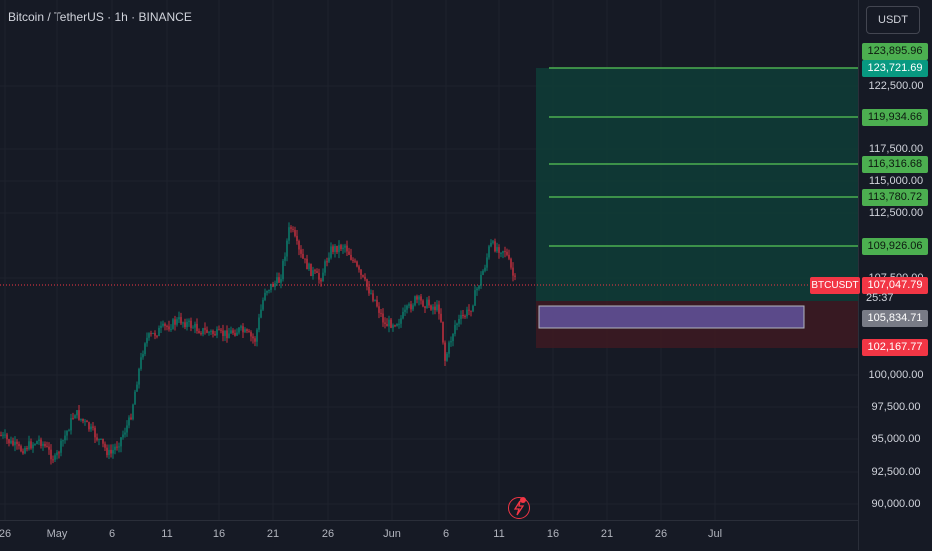 The width and height of the screenshot is (932, 551). Describe the element at coordinates (57, 534) in the screenshot. I see `date-tick: May` at that location.